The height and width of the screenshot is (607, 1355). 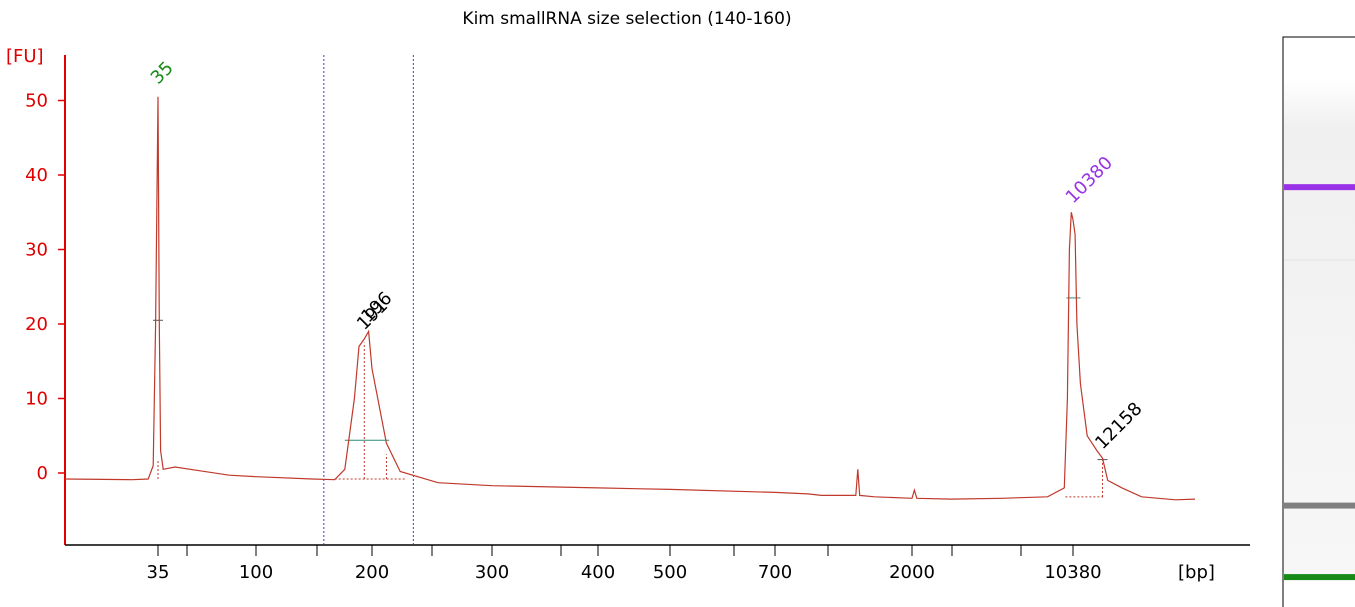 What do you see at coordinates (1072, 572) in the screenshot?
I see `x-tick-label: 10380` at bounding box center [1072, 572].